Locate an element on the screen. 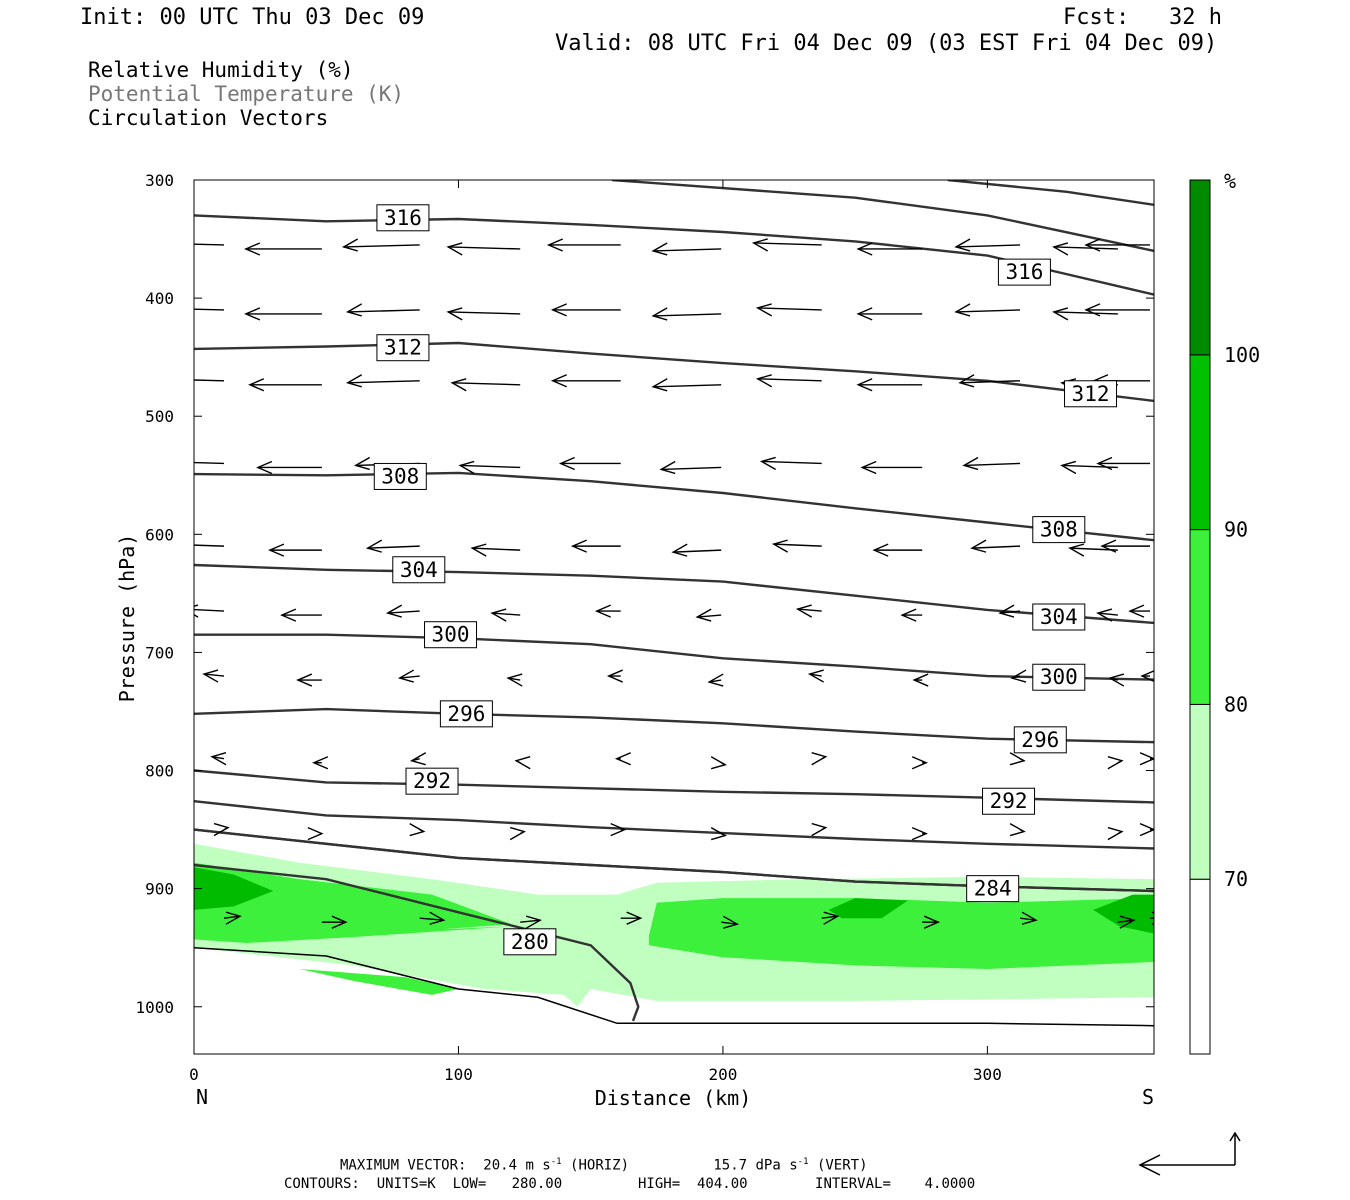  south-label: S is located at coordinates (1148, 1097).